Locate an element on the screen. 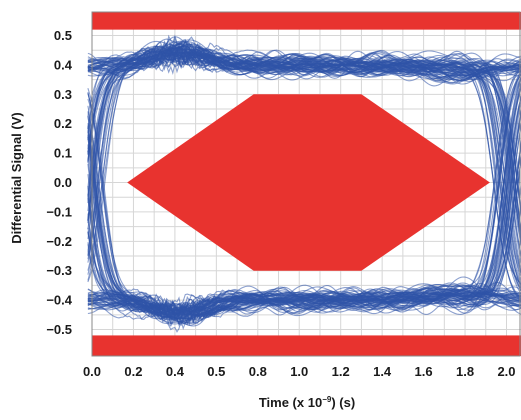 The width and height of the screenshot is (521, 420). y-tick-label: −0.1 is located at coordinates (59, 211).